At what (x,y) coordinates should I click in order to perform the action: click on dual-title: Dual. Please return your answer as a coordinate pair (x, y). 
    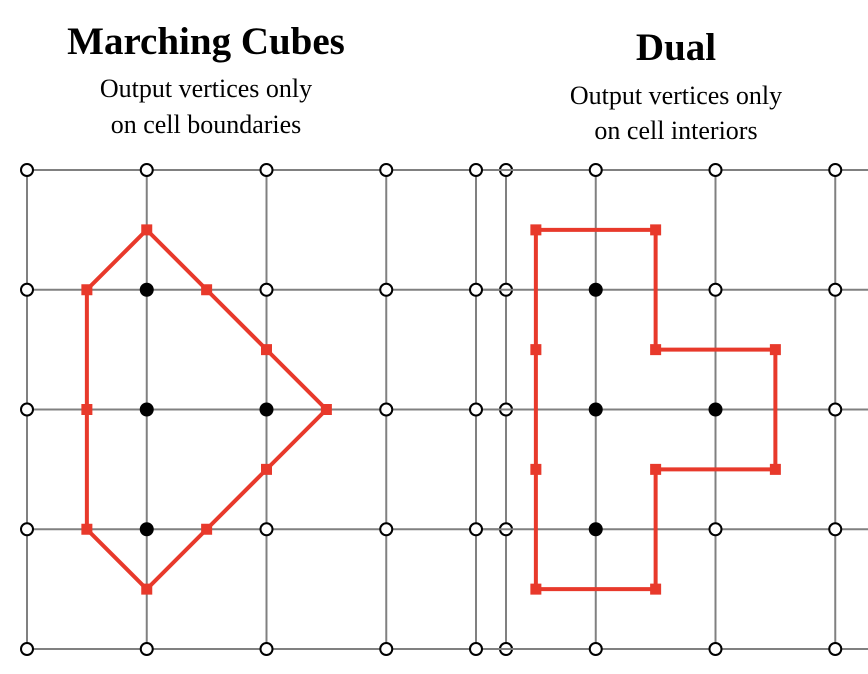
    Looking at the image, I should click on (676, 47).